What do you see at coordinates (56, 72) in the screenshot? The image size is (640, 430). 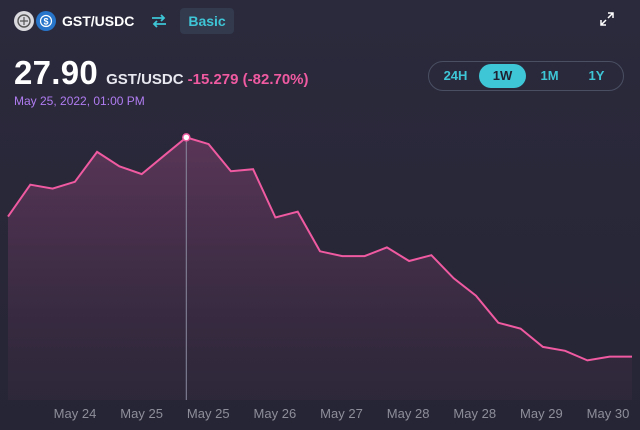 I see `price-value: 27.90` at bounding box center [56, 72].